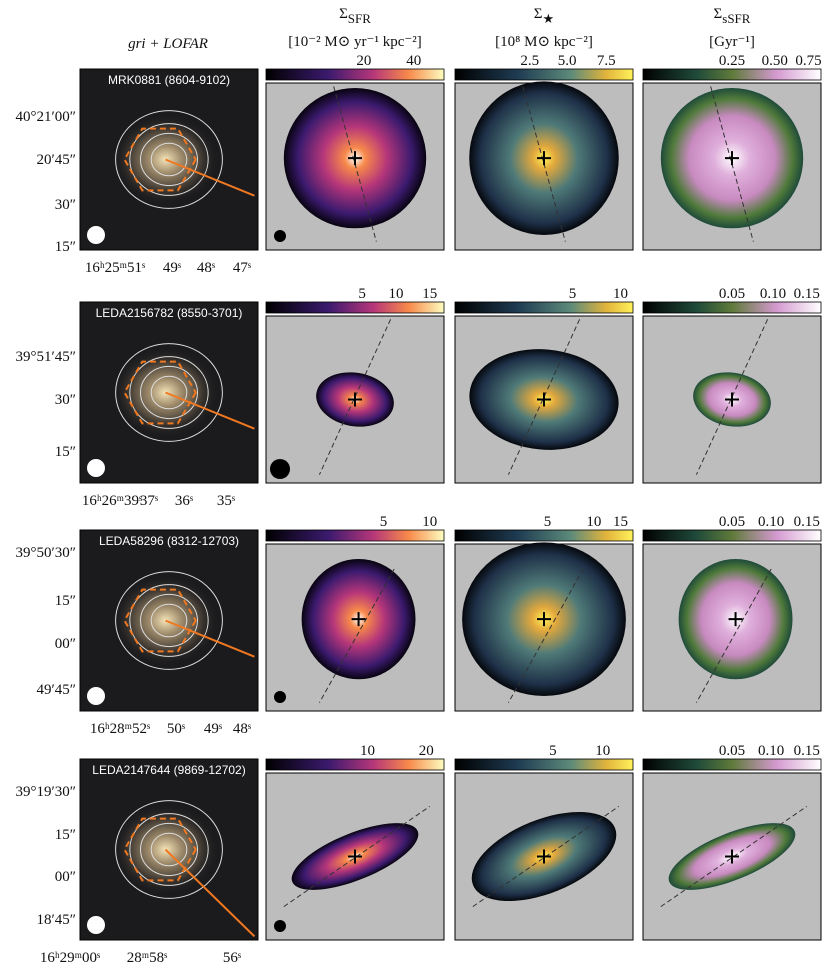  What do you see at coordinates (732, 42) in the screenshot?
I see `column-unit: [Gyr⁻¹]` at bounding box center [732, 42].